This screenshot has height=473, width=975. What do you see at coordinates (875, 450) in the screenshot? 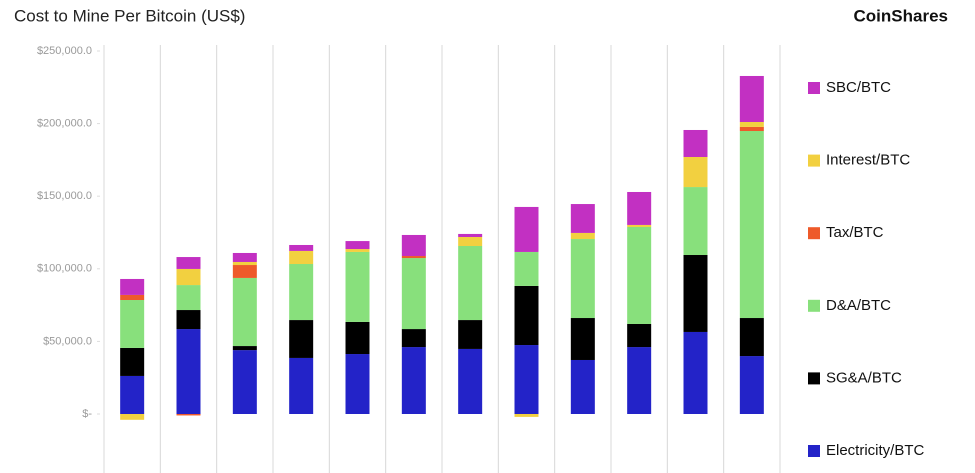
I see `legend-label: Electricity/BTC` at bounding box center [875, 450].